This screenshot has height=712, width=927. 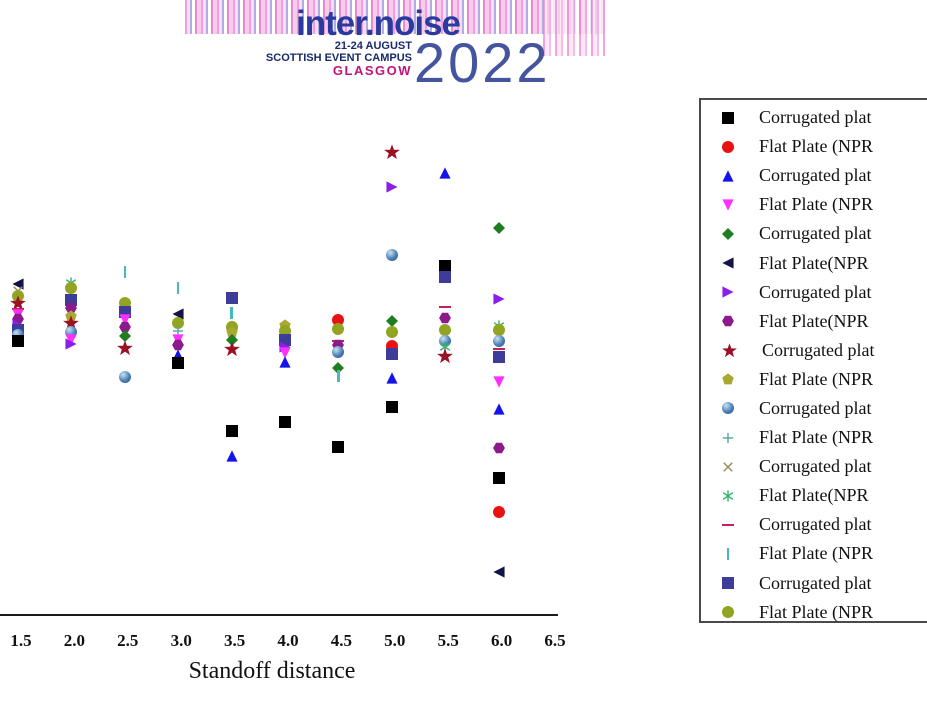 I want to click on x-tick-label: 4.0, so click(x=288, y=640).